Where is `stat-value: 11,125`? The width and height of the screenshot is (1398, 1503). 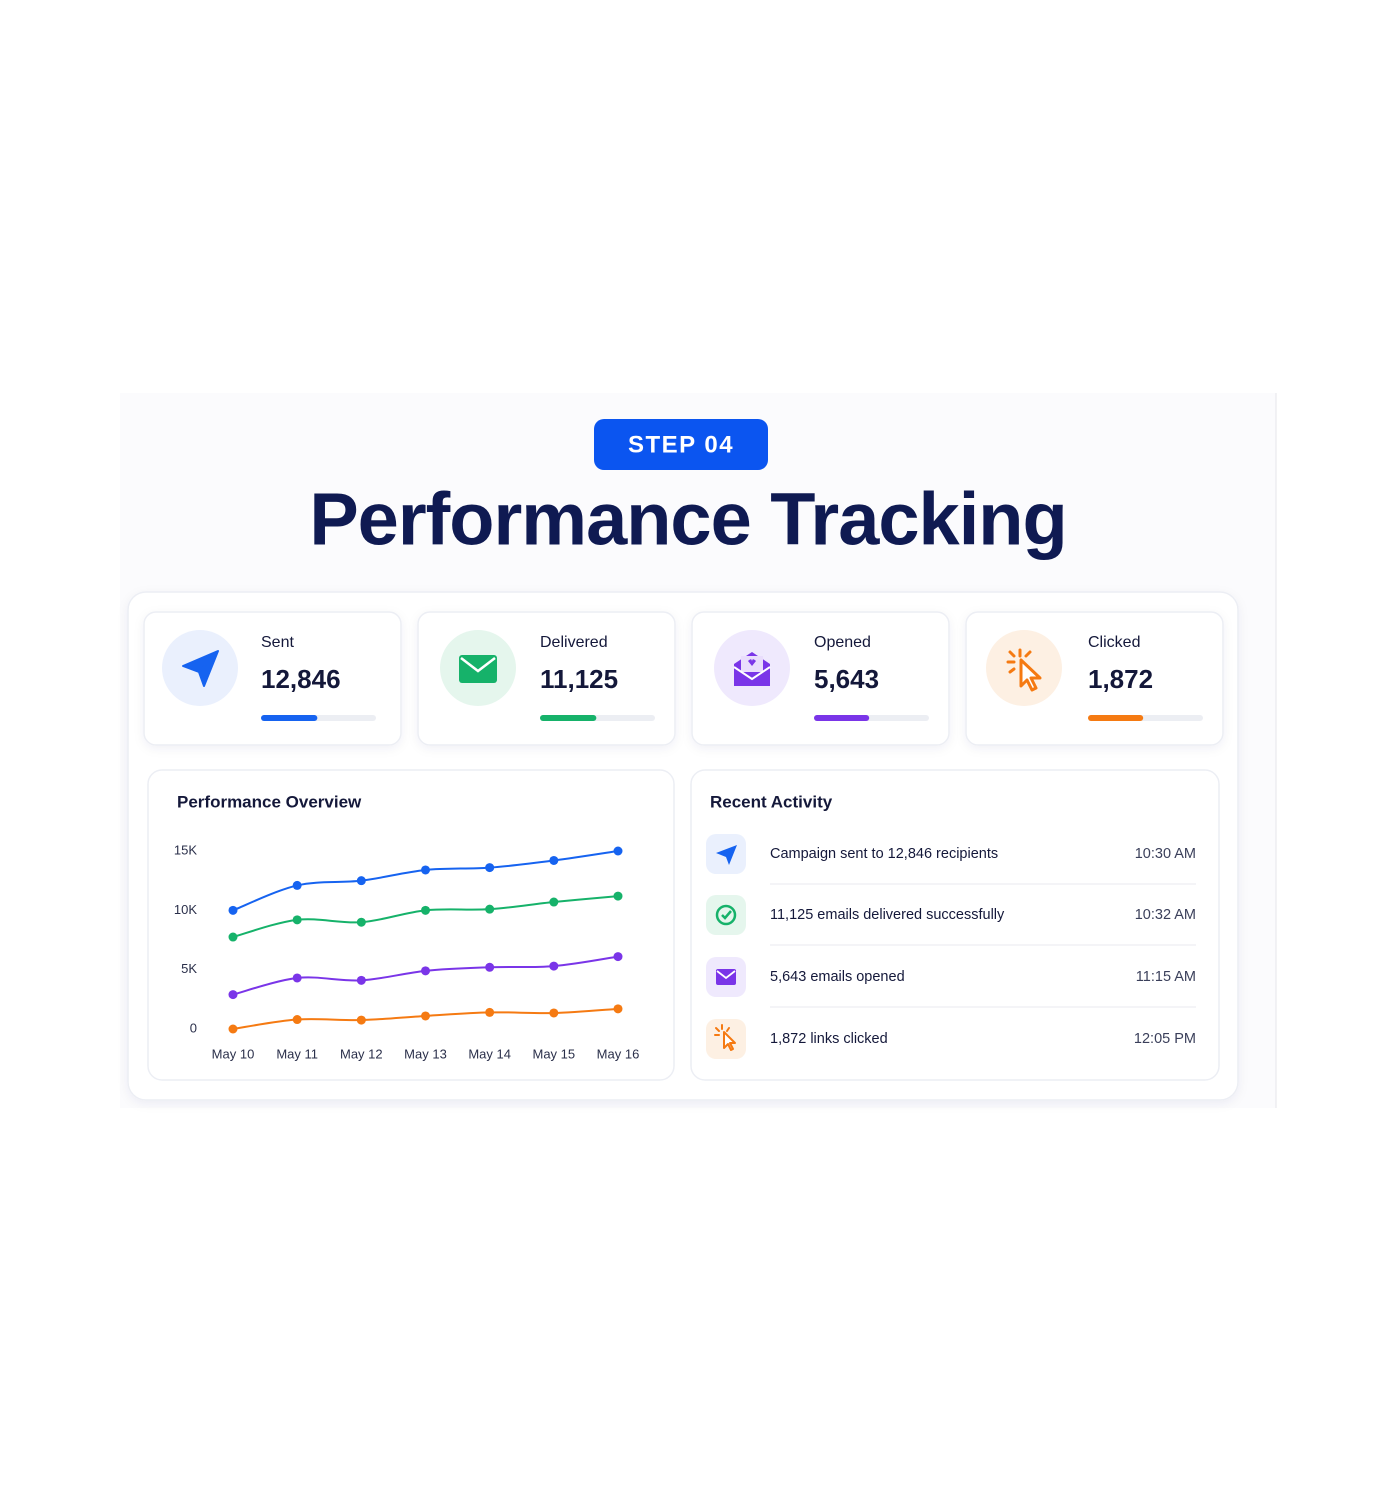 stat-value: 11,125 is located at coordinates (579, 679).